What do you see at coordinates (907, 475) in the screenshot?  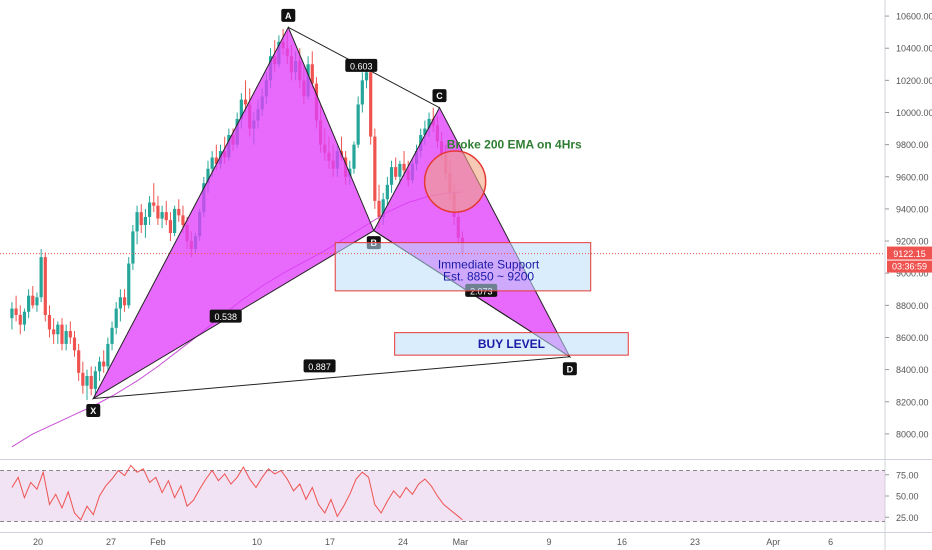 I see `rsi-tick-label: 75.00` at bounding box center [907, 475].